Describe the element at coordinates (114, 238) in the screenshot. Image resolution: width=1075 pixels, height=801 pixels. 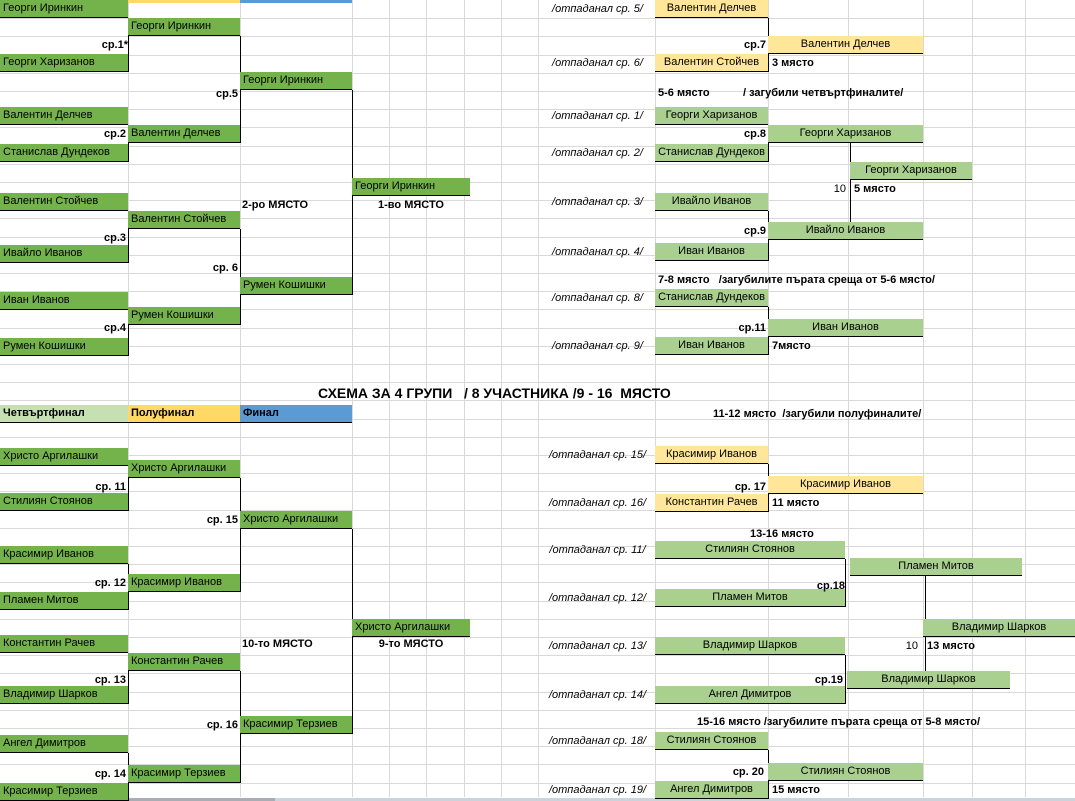
I see `match-number-label: ср.3` at that location.